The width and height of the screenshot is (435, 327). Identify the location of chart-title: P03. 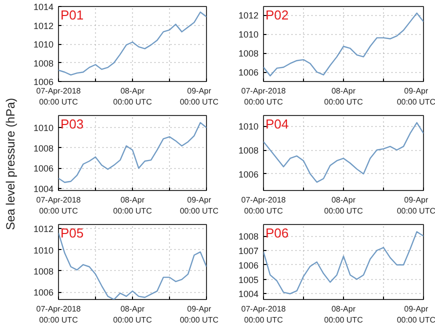
(72, 124).